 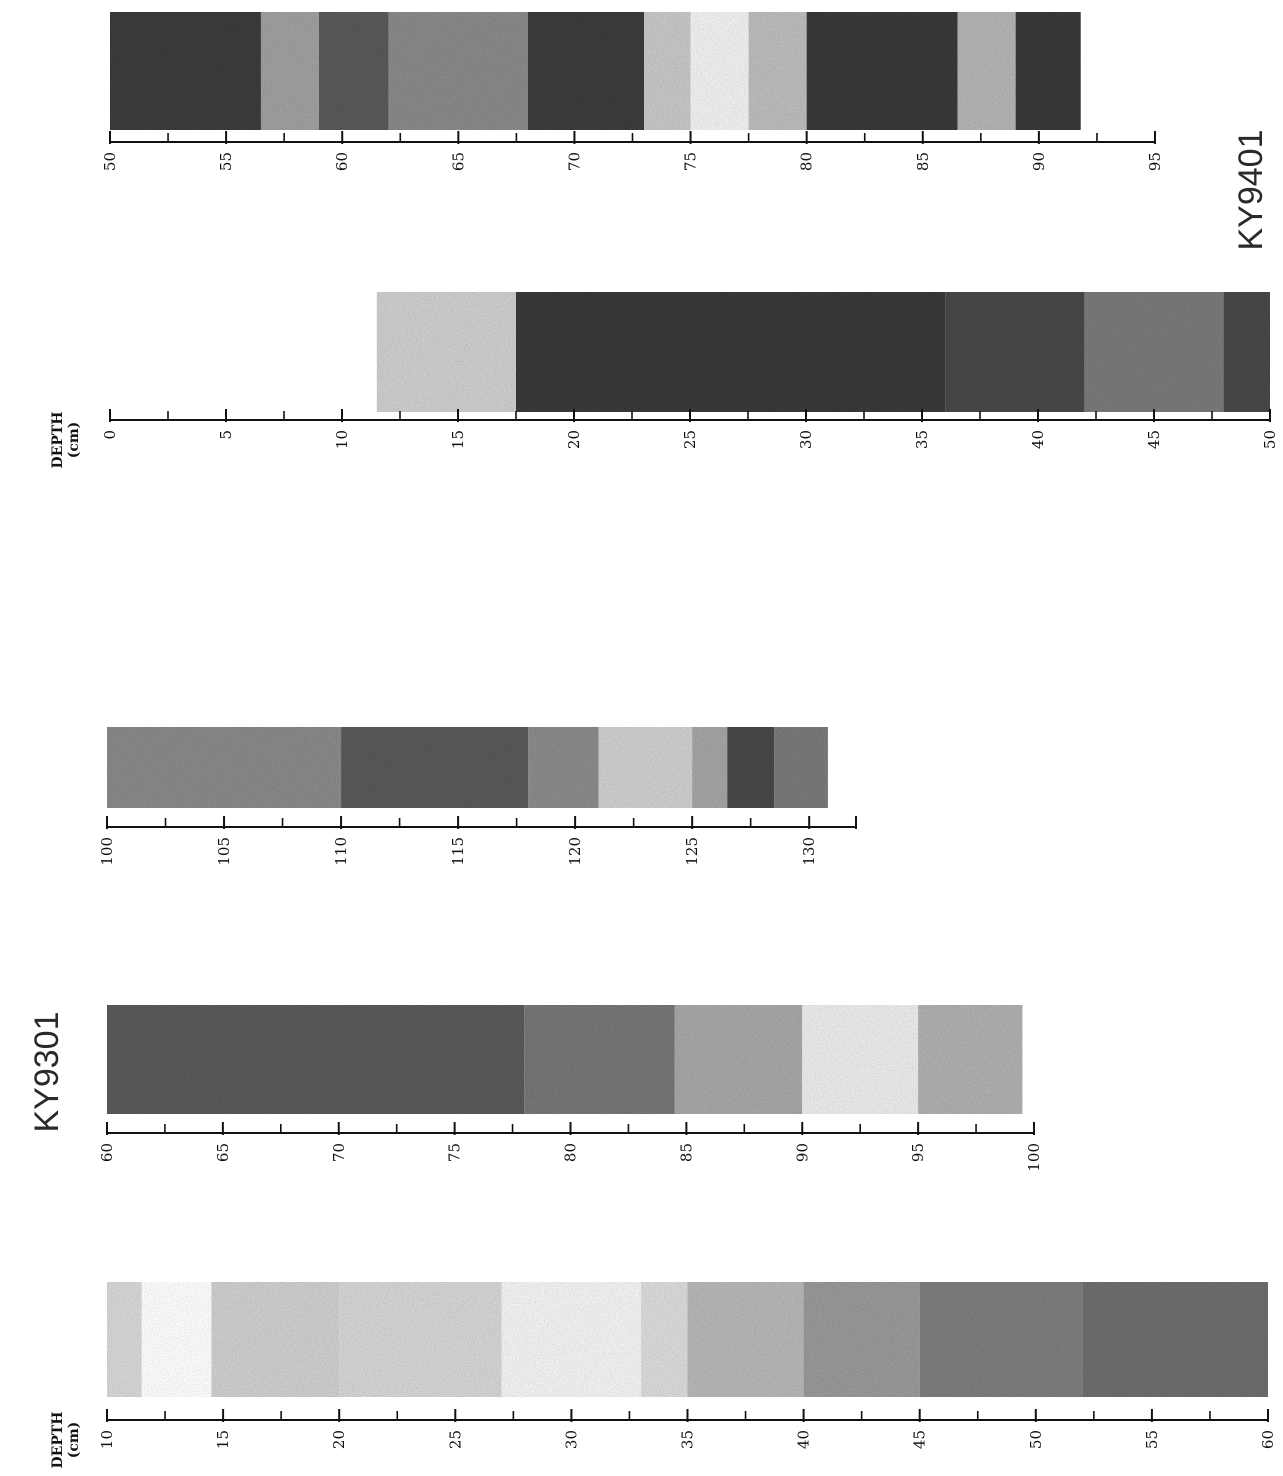 What do you see at coordinates (575, 851) in the screenshot?
I see `tick-label: 120` at bounding box center [575, 851].